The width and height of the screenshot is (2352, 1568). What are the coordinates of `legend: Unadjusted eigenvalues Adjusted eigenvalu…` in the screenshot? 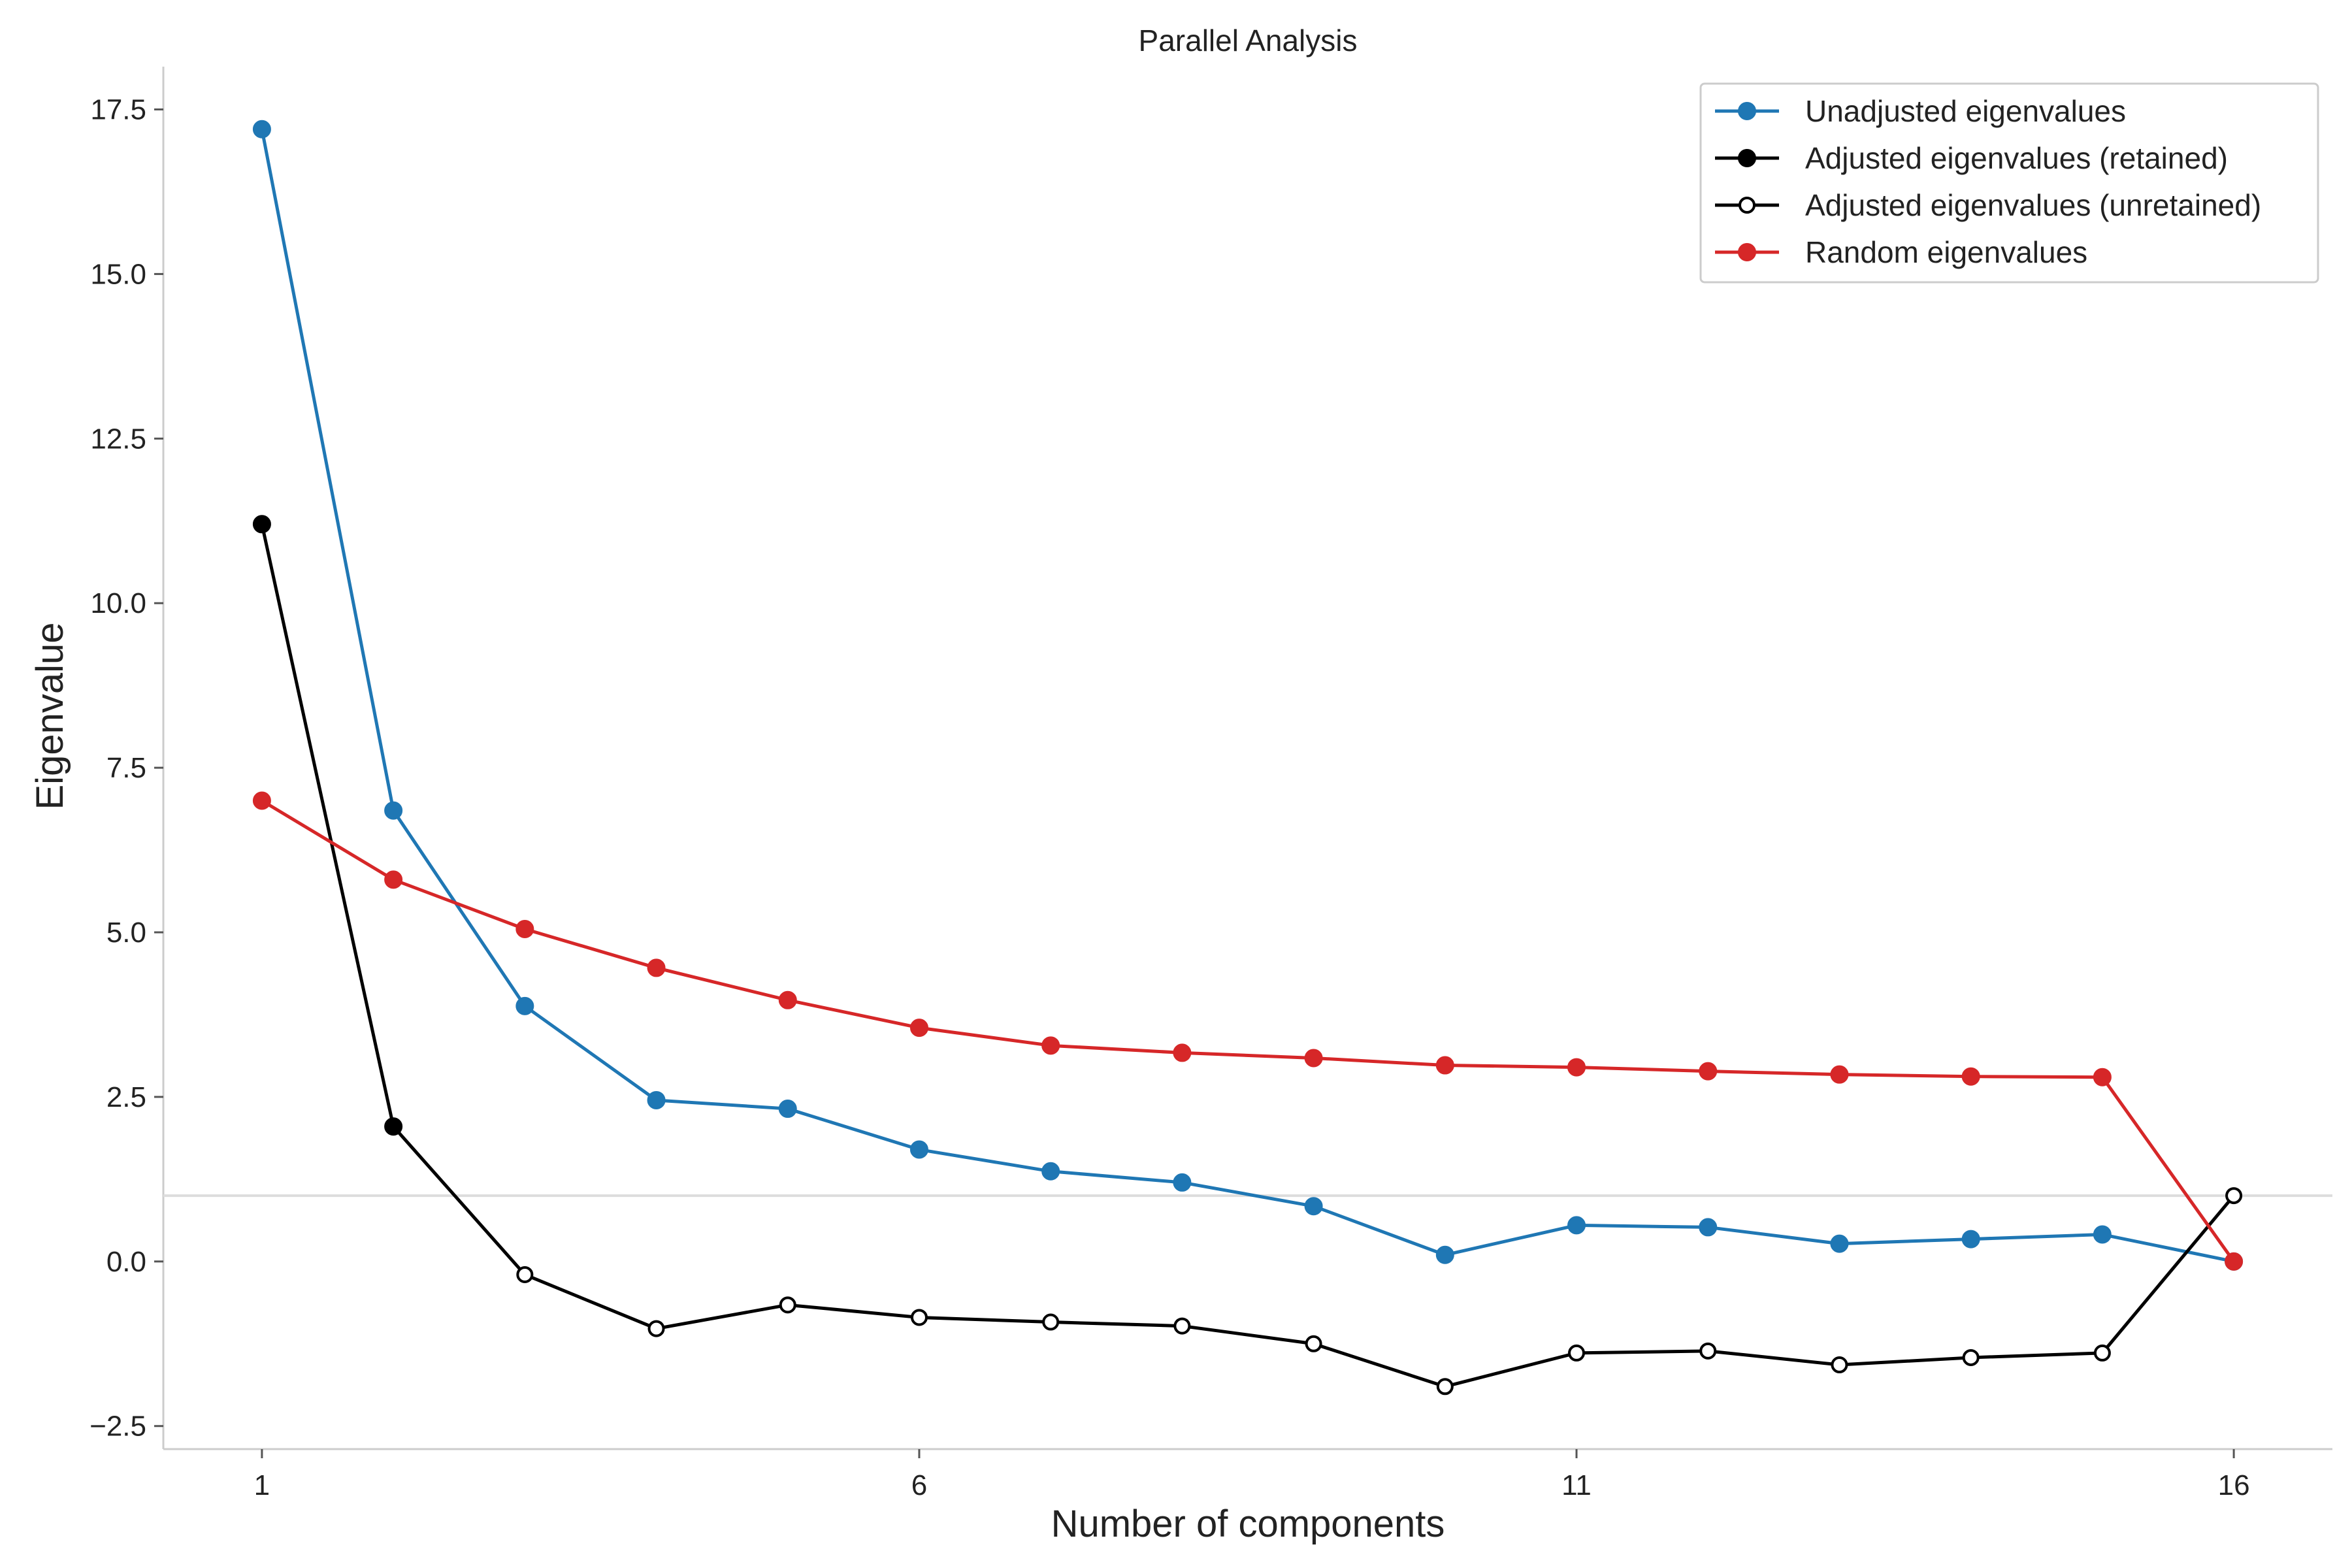 It's located at (2009, 183).